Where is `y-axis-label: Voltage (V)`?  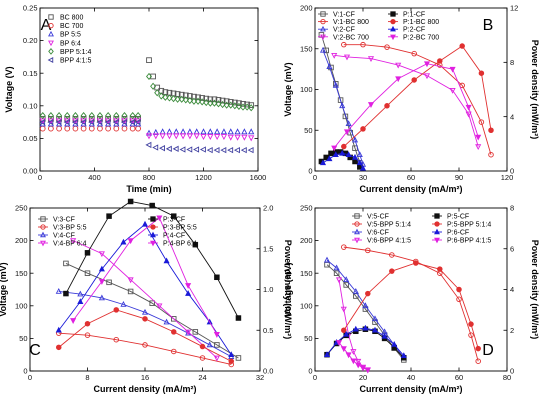
y-axis-label: Voltage (V) is located at coordinates (9, 89).